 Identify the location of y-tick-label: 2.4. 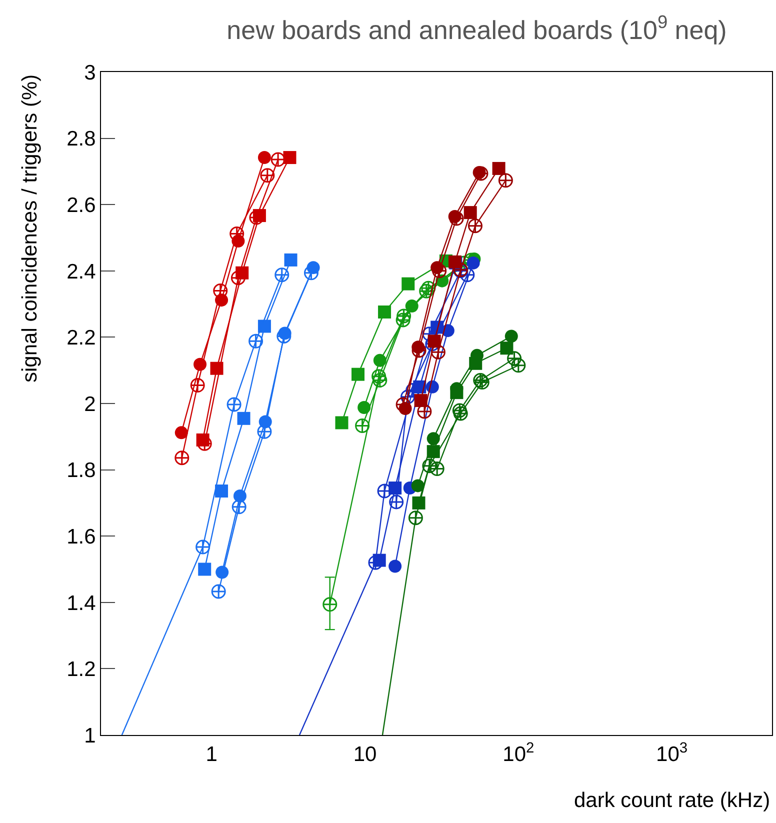
(81, 272).